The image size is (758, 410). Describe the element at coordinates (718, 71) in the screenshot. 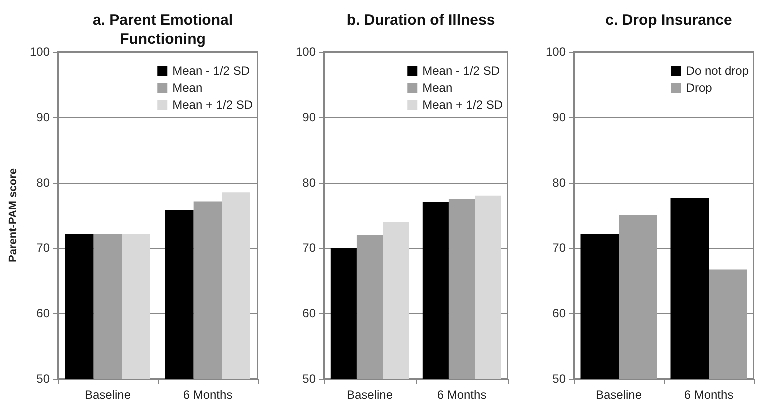

I see `legend-label: Do not drop` at that location.